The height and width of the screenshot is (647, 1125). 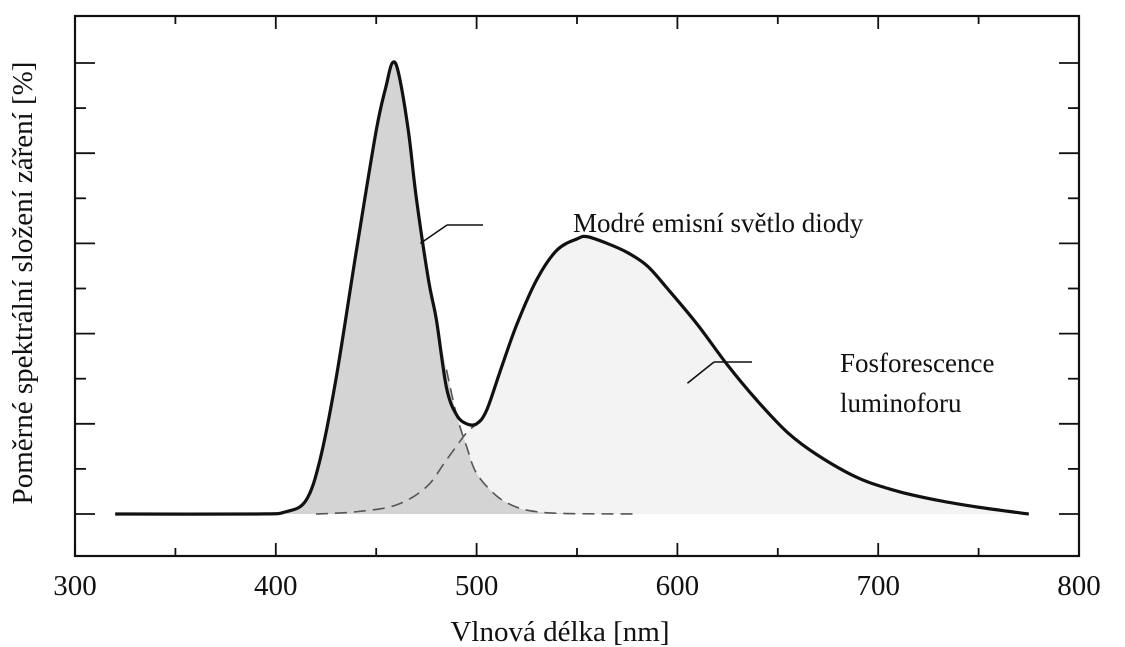 What do you see at coordinates (678, 586) in the screenshot?
I see `x-tick-label-600: 600` at bounding box center [678, 586].